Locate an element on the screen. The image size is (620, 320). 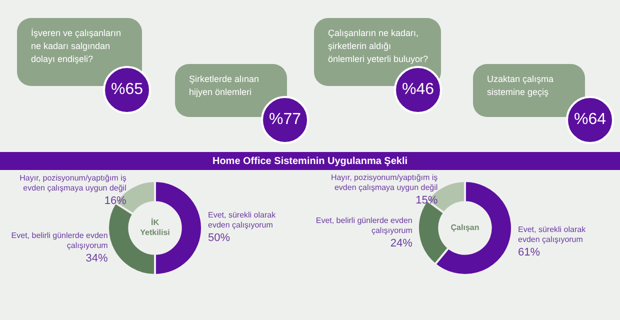
text: Çalışanların ne kadarı, şirketlerin aldığı önlemleri yeterli buluyor? is located at coordinates (378, 46).